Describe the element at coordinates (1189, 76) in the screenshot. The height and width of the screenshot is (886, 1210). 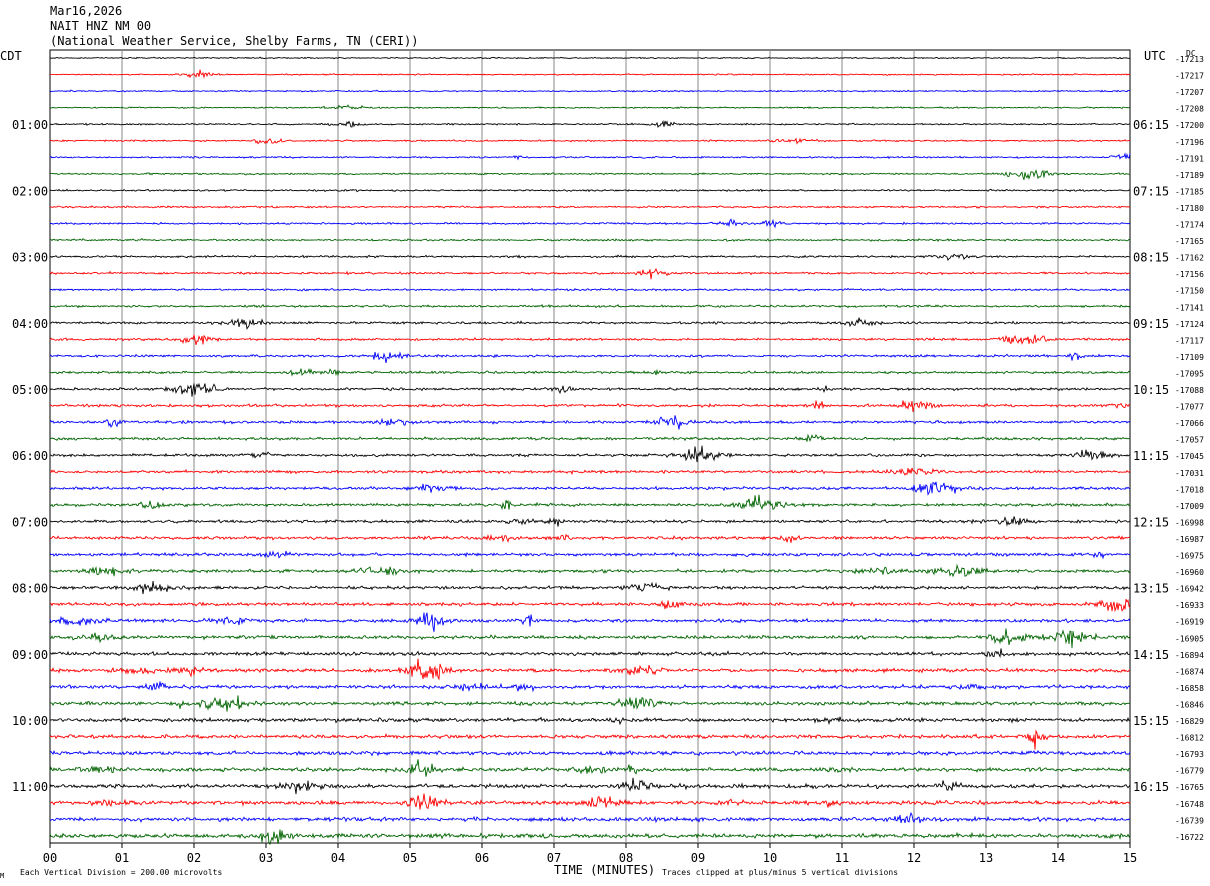
I see `dc-offset-label: -17217` at that location.